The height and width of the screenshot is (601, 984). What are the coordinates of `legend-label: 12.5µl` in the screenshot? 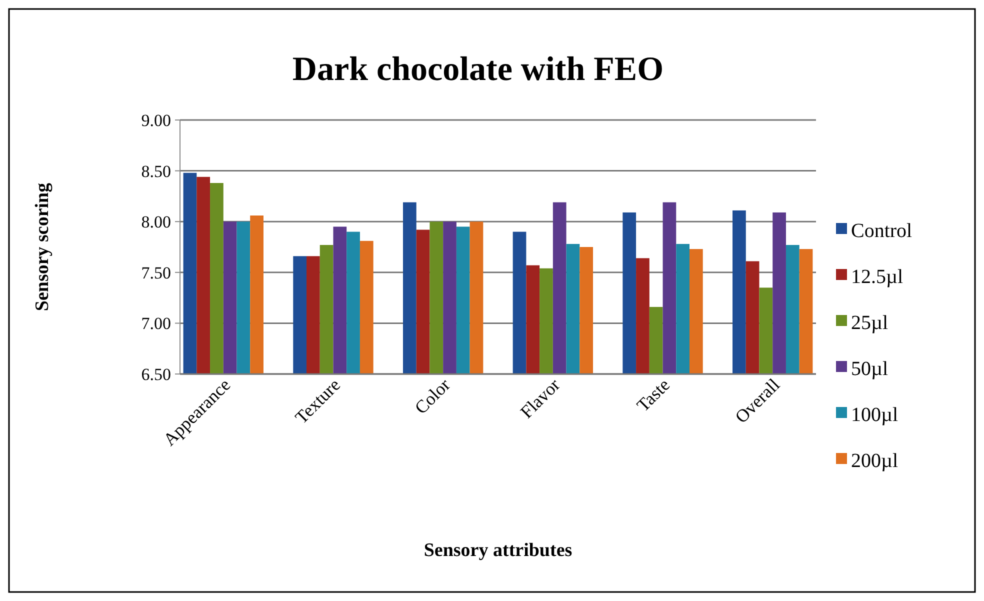 It's located at (877, 277).